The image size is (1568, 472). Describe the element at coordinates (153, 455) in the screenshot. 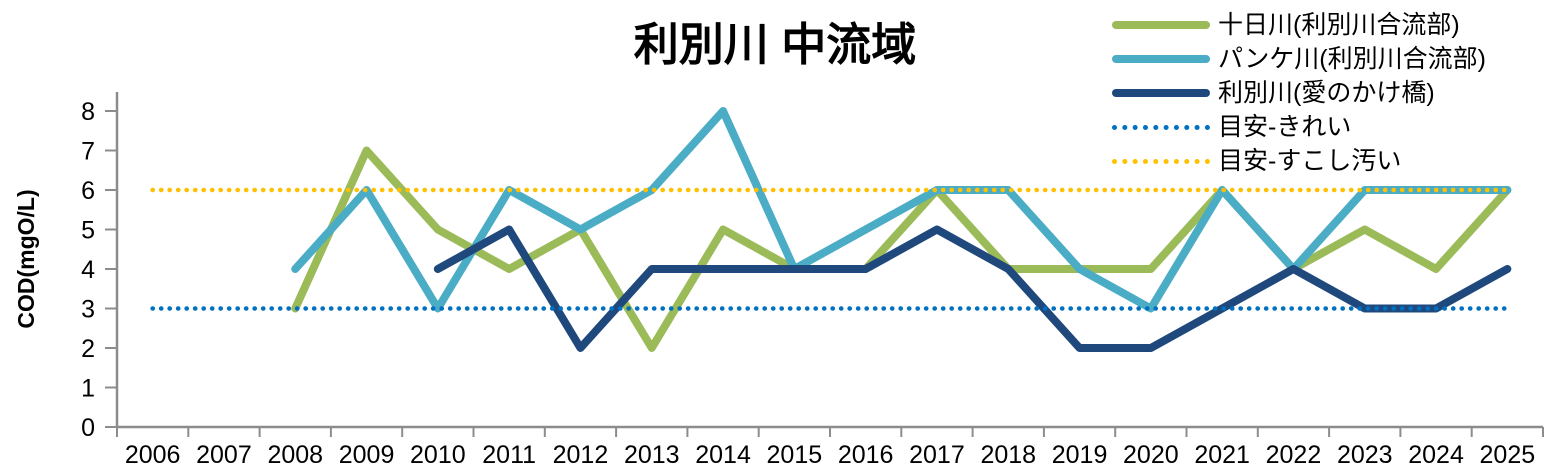

I see `x-tick-label: 2006` at that location.